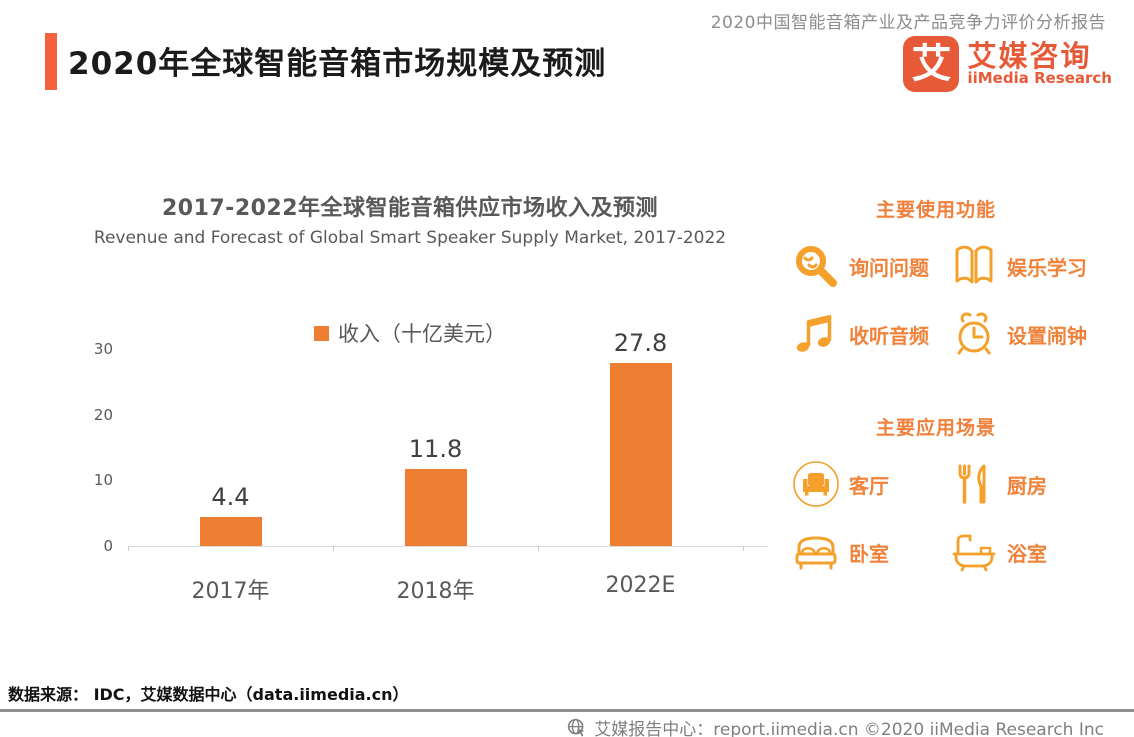  What do you see at coordinates (640, 585) in the screenshot?
I see `x-axis-category-label: 2022E` at bounding box center [640, 585].